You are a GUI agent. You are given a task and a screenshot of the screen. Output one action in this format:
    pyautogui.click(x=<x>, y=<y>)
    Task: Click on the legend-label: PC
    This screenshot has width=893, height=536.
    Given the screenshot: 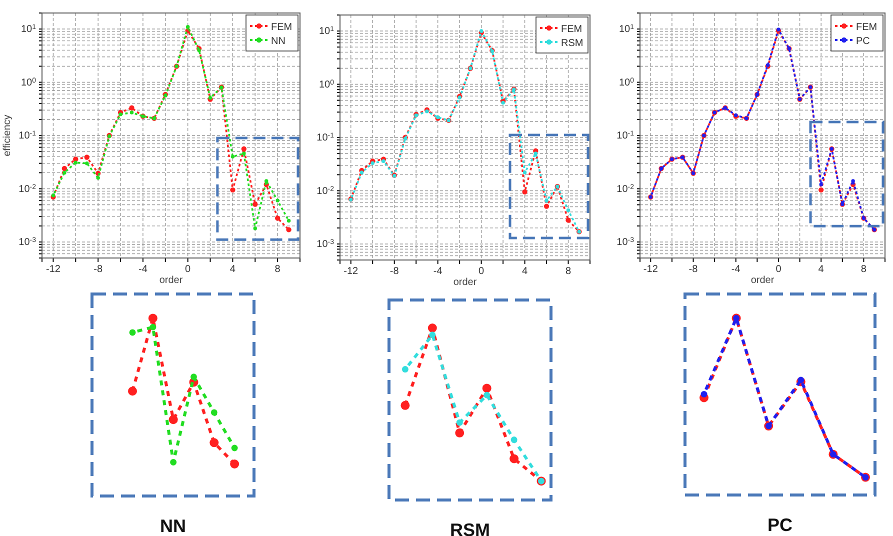 What is the action you would take?
    pyautogui.click(x=863, y=41)
    